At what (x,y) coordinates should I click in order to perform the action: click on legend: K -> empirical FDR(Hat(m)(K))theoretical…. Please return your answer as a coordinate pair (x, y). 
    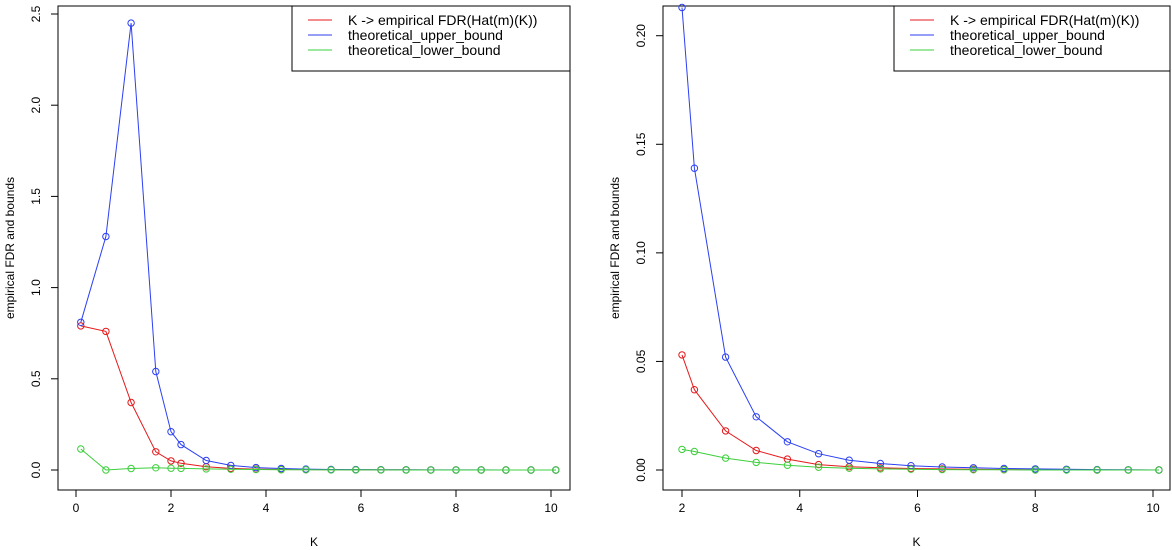
    Looking at the image, I should click on (1032, 38).